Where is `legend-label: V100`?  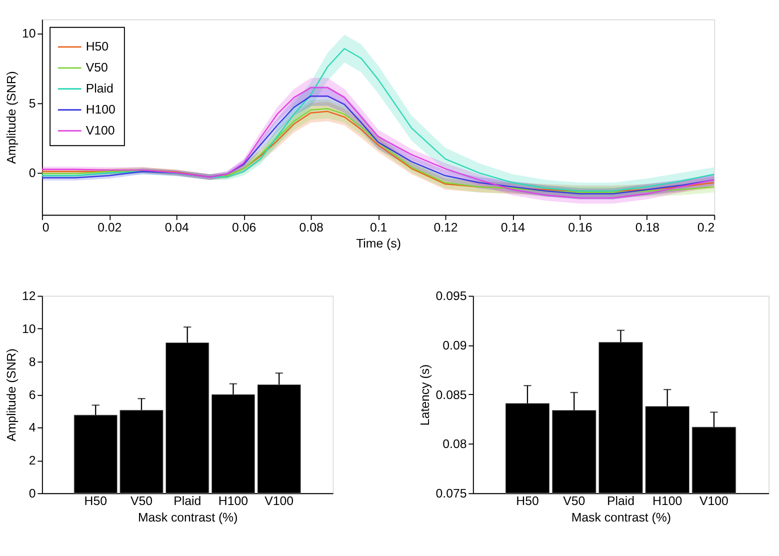 legend-label: V100 is located at coordinates (100, 131).